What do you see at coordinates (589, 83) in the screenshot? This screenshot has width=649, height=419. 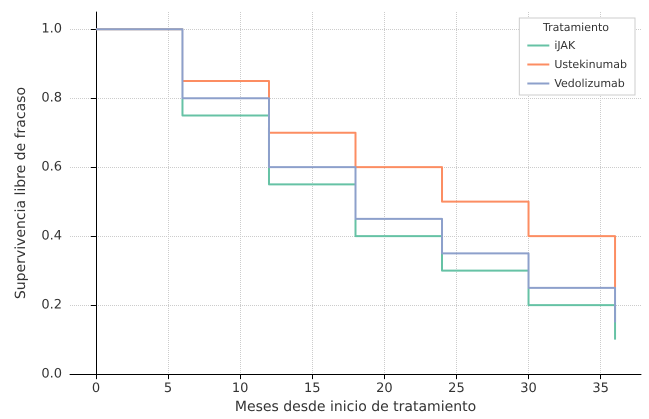 I see `legend-label: Vedolizumab` at bounding box center [589, 83].